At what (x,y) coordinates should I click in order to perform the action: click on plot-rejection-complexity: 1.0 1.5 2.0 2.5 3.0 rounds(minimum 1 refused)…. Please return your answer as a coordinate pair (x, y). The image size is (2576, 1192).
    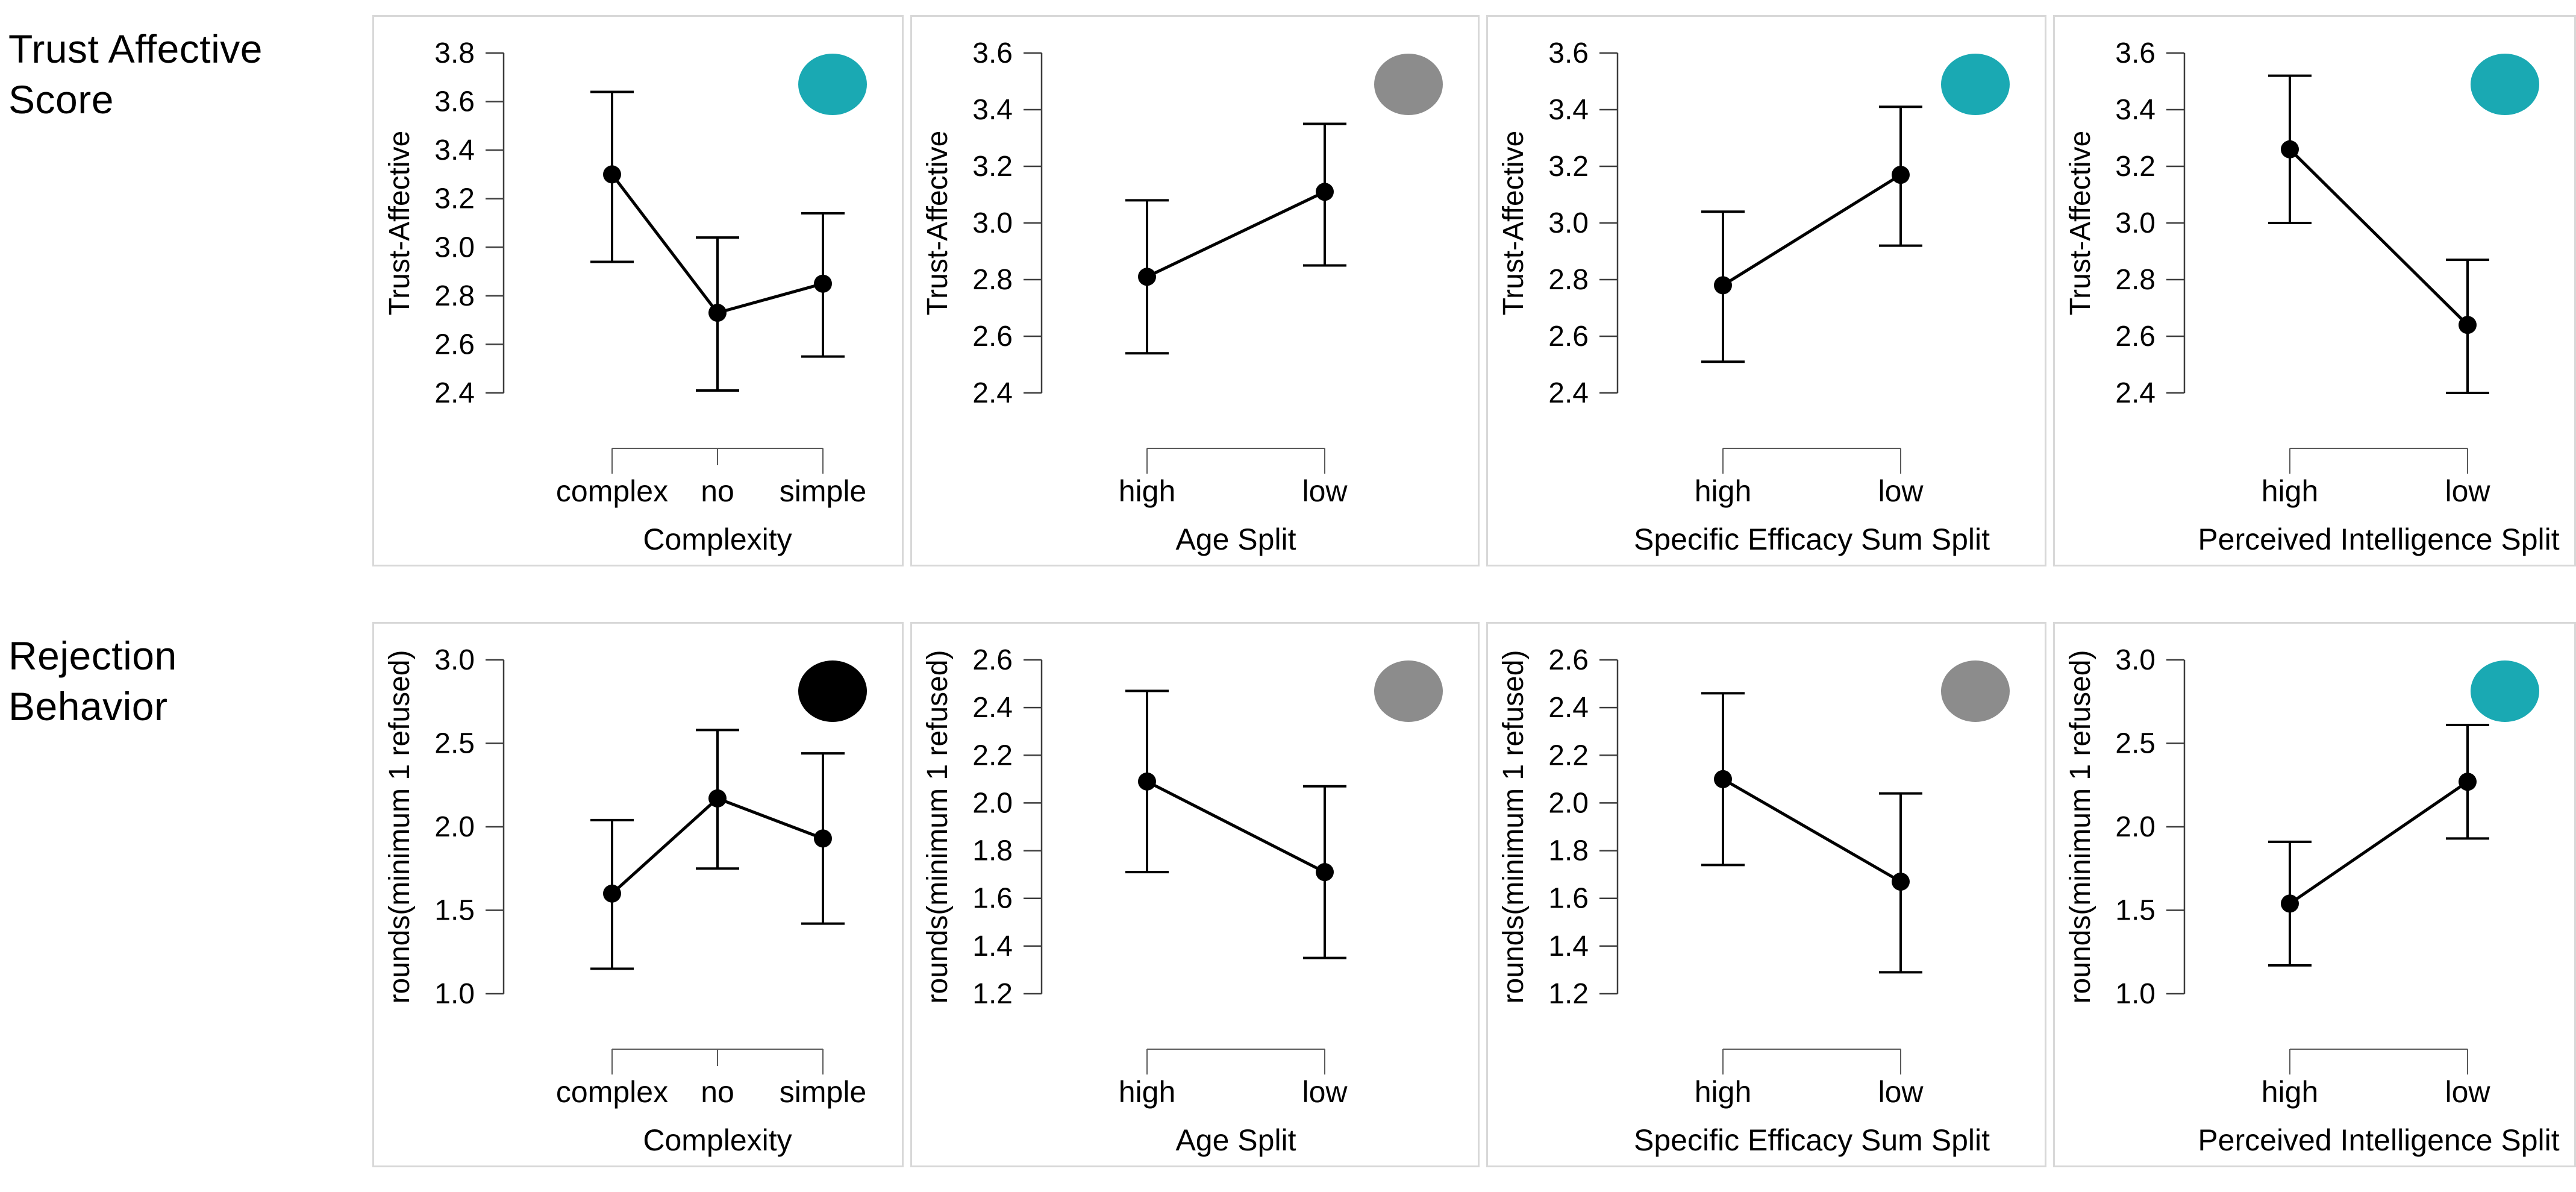
    Looking at the image, I should click on (625, 900).